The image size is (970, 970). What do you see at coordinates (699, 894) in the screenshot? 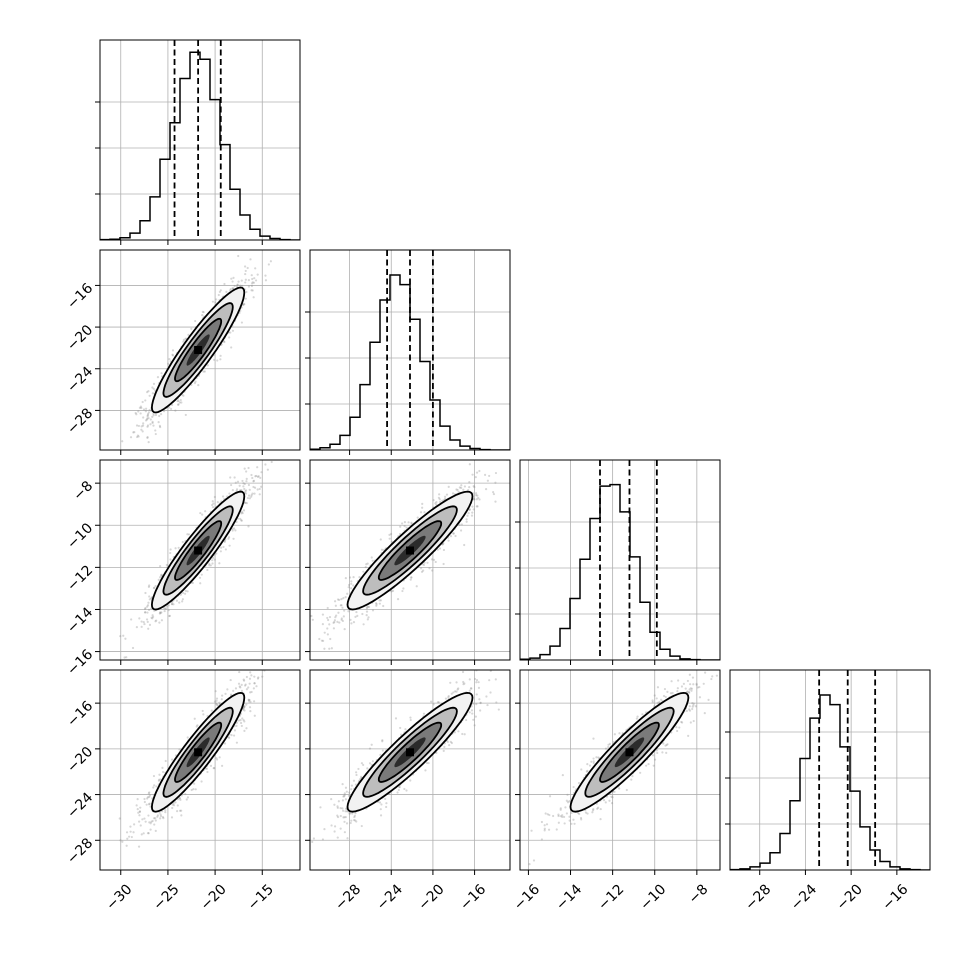
I see `x-tick-label-2-4: −8` at bounding box center [699, 894].